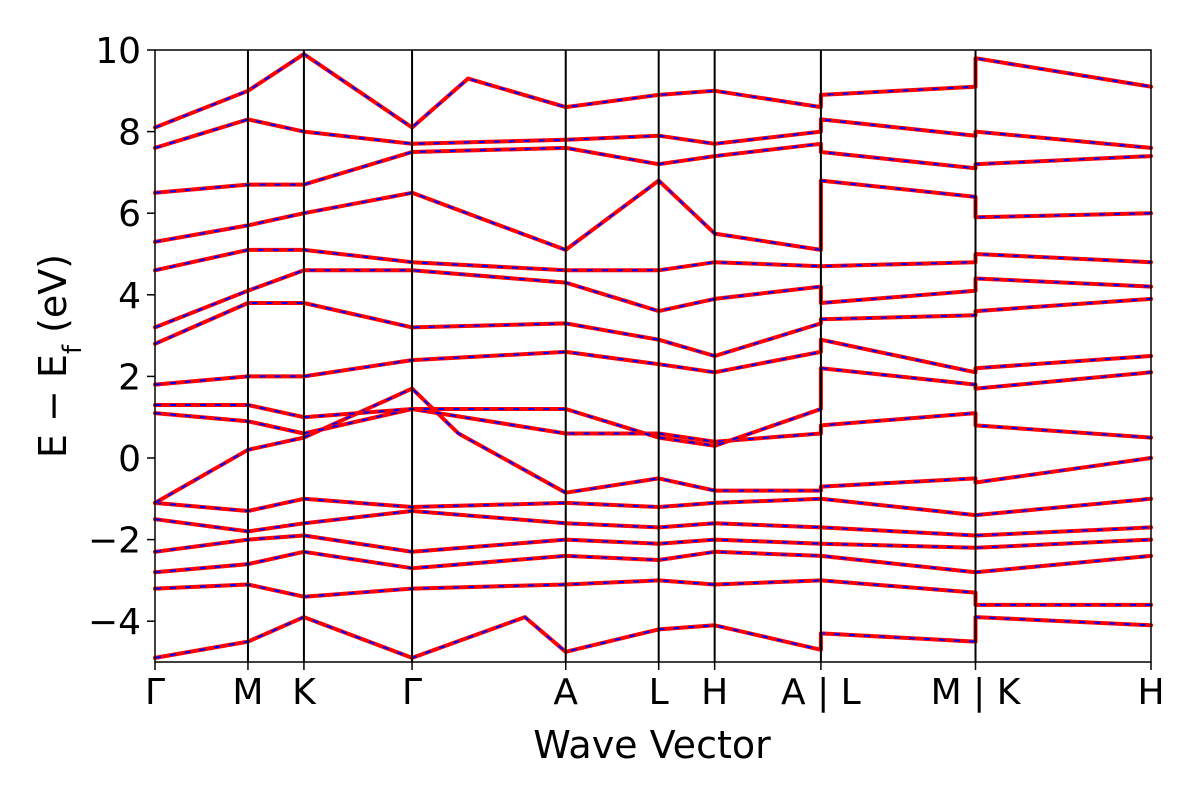 The width and height of the screenshot is (1200, 800). Describe the element at coordinates (652, 745) in the screenshot. I see `x-axis-title: Wave Vector` at that location.